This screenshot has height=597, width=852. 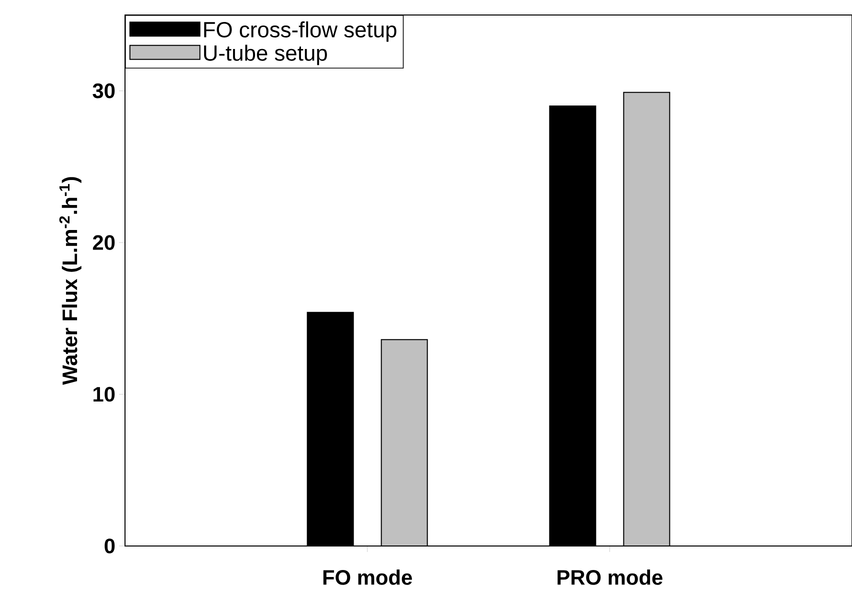 I want to click on x-tick-label: FO mode, so click(x=367, y=577).